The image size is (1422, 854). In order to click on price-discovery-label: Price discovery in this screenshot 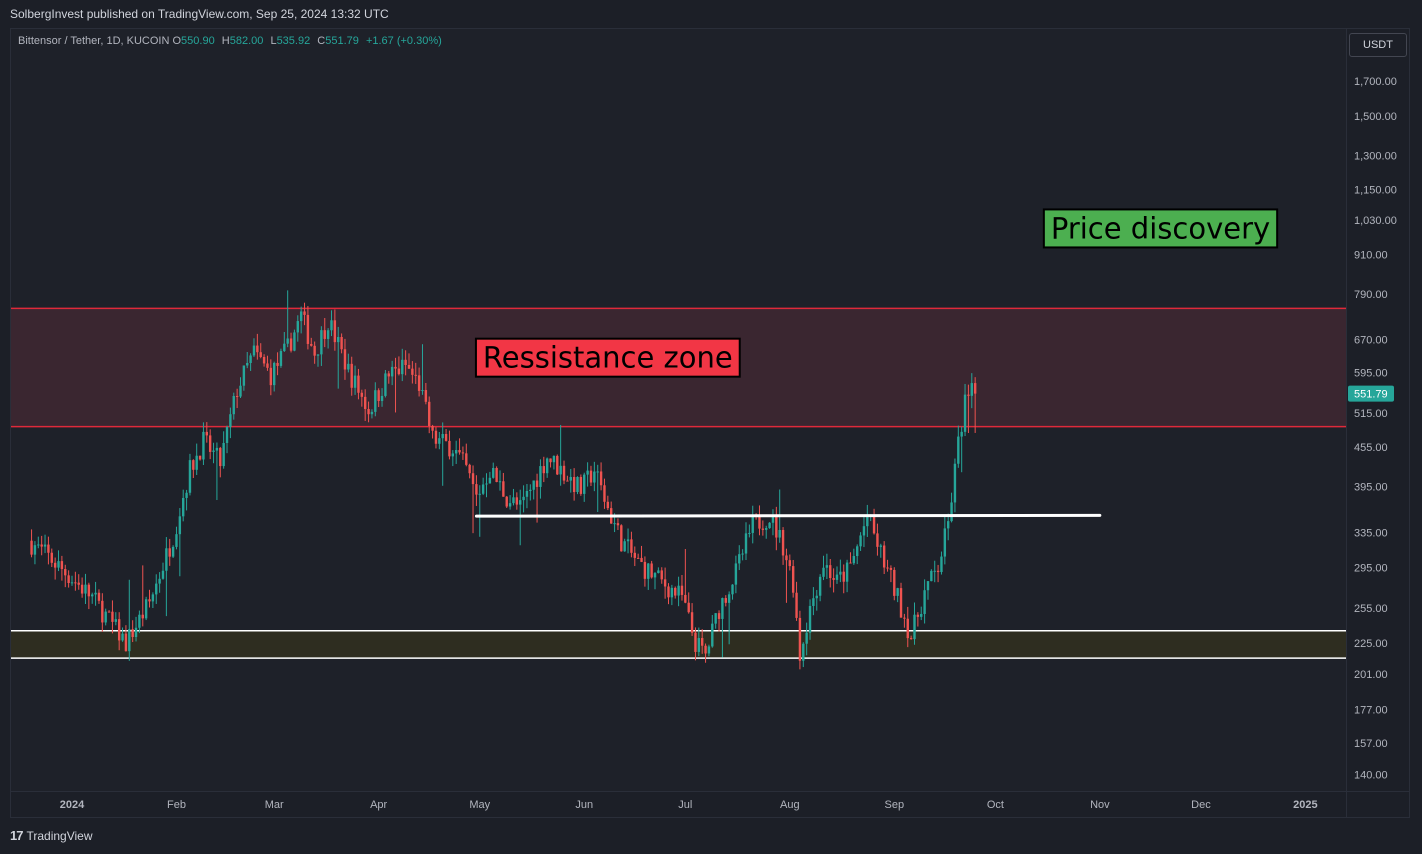, I will do `click(1160, 228)`.